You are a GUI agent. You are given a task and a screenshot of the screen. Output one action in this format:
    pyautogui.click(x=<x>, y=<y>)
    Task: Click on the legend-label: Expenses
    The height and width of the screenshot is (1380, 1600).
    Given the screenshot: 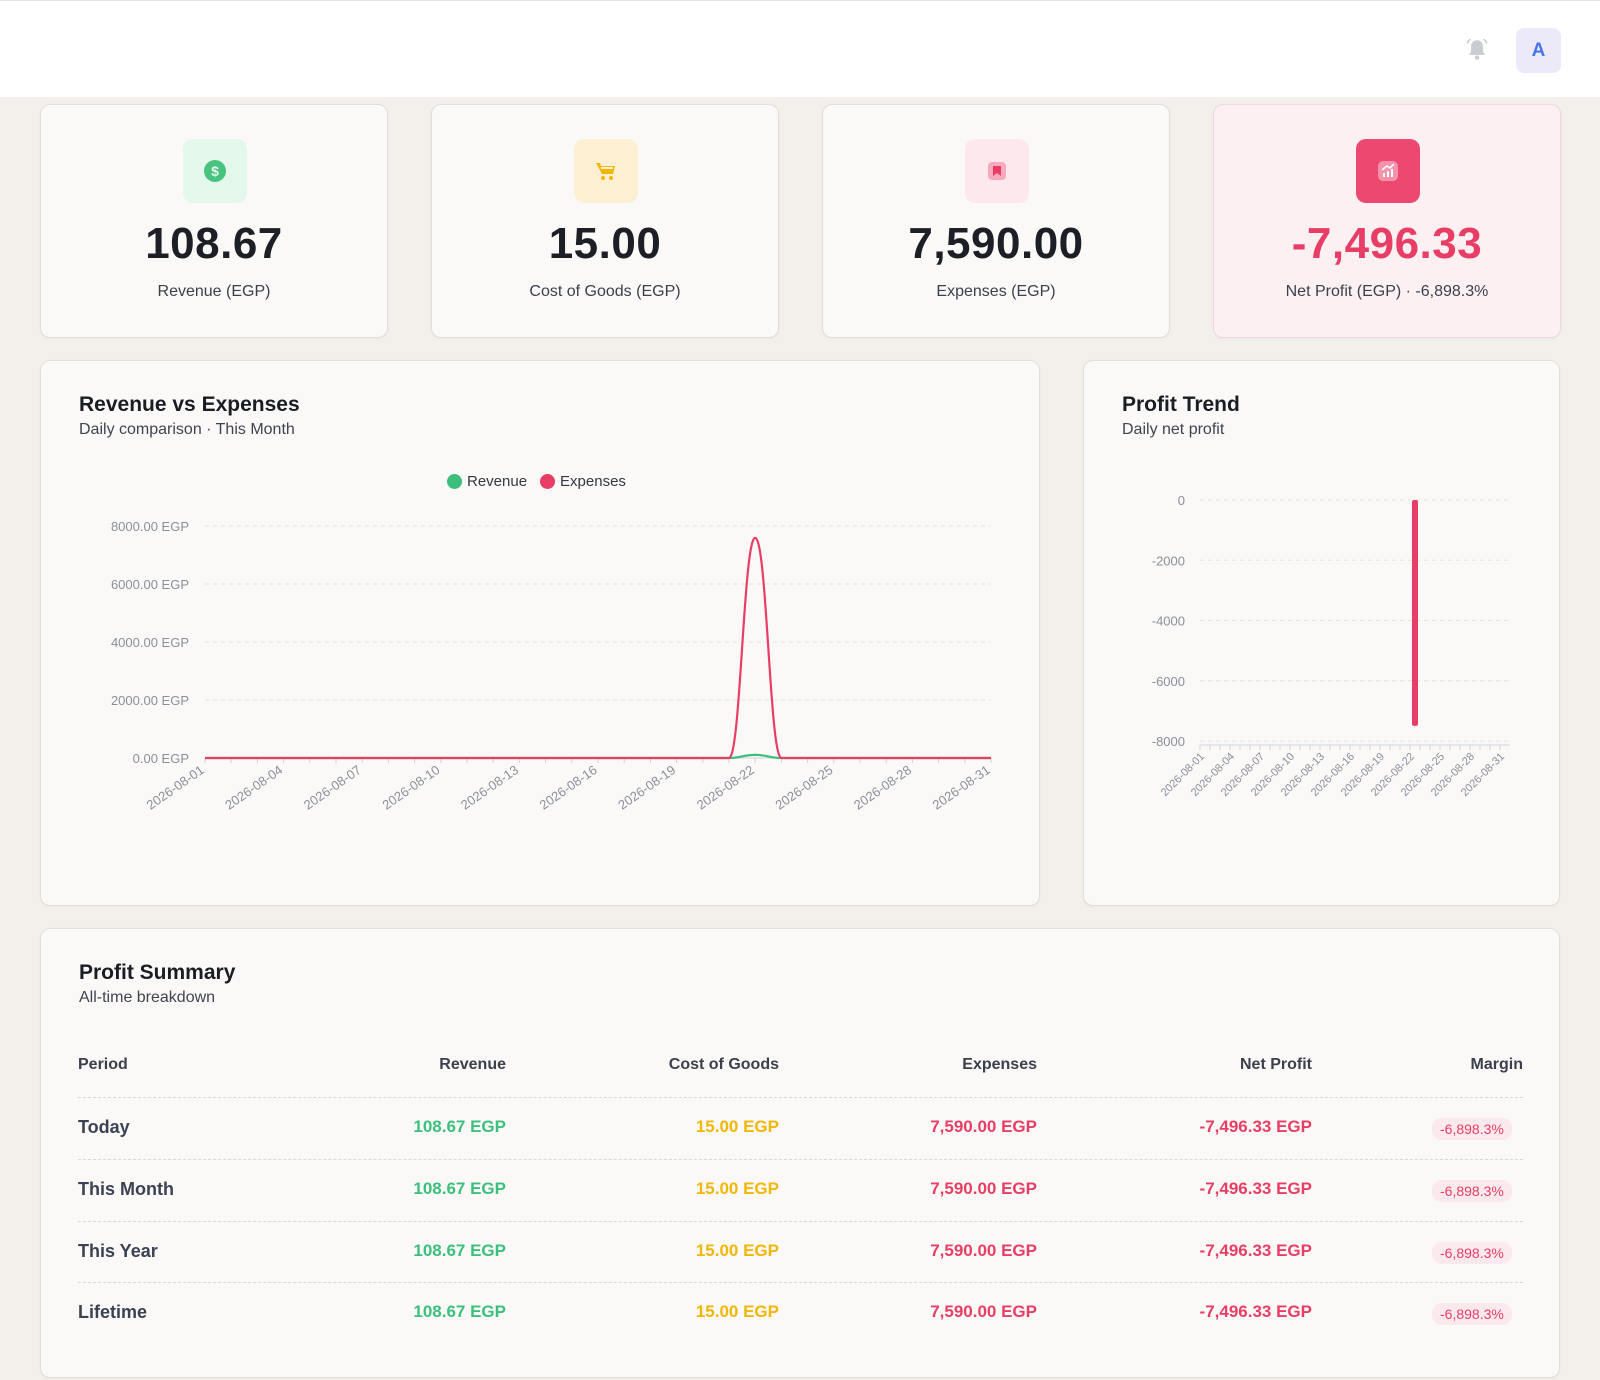 What is the action you would take?
    pyautogui.click(x=593, y=481)
    